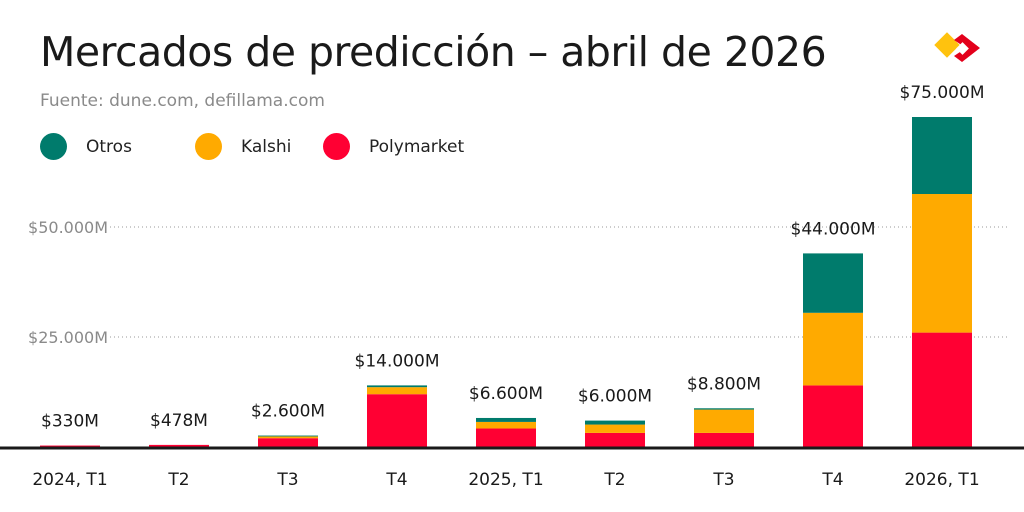  What do you see at coordinates (397, 361) in the screenshot?
I see `bar-total-label: $14.000M` at bounding box center [397, 361].